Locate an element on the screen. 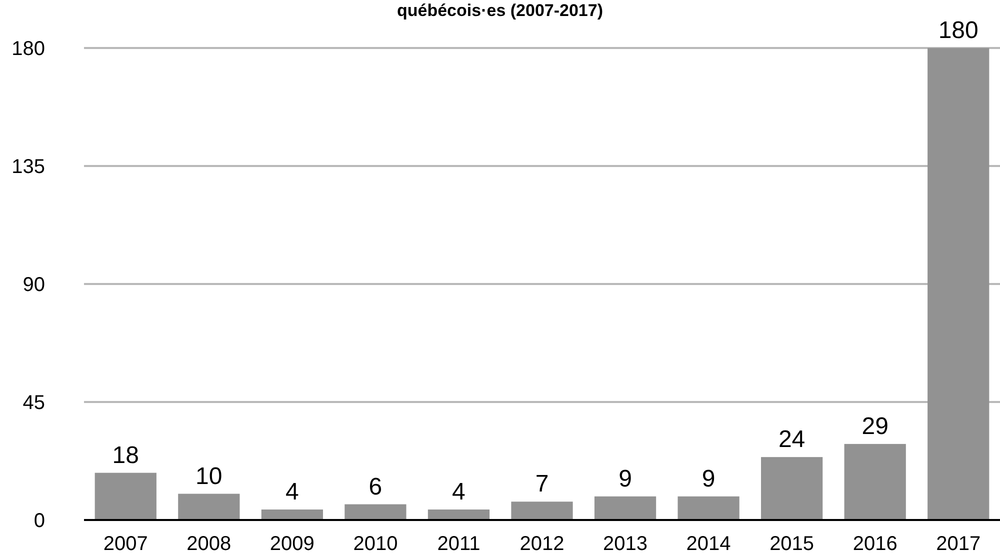  y-tick-label: 90 is located at coordinates (33, 285).